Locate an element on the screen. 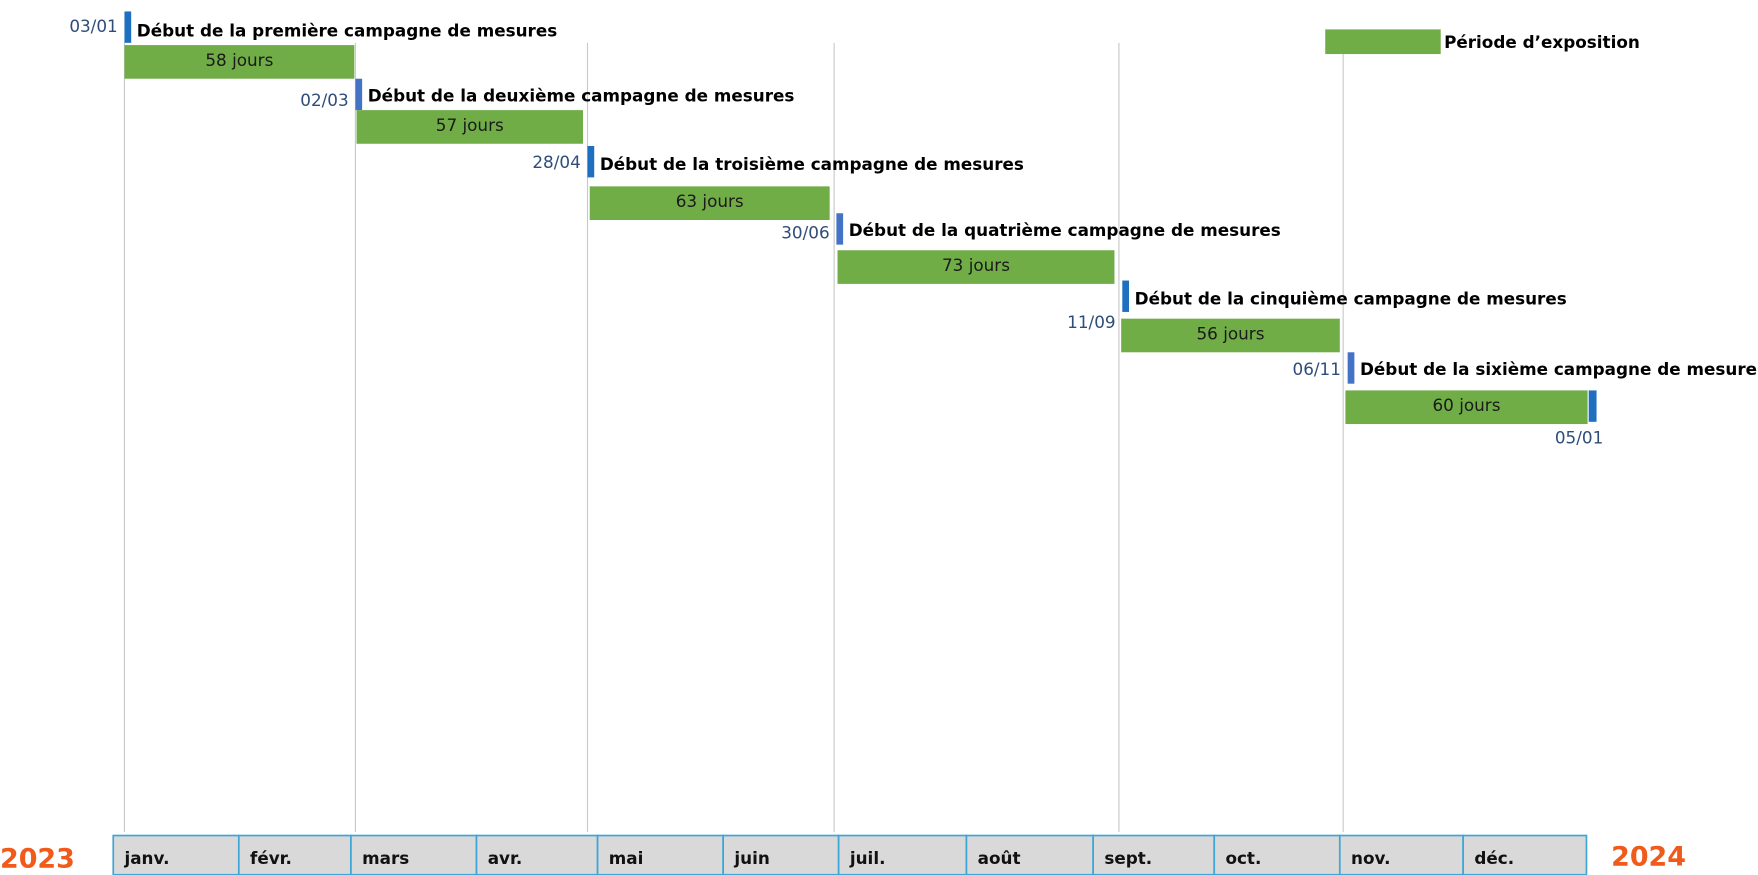 This screenshot has height=875, width=1758. month-label: nov. is located at coordinates (1370, 858).